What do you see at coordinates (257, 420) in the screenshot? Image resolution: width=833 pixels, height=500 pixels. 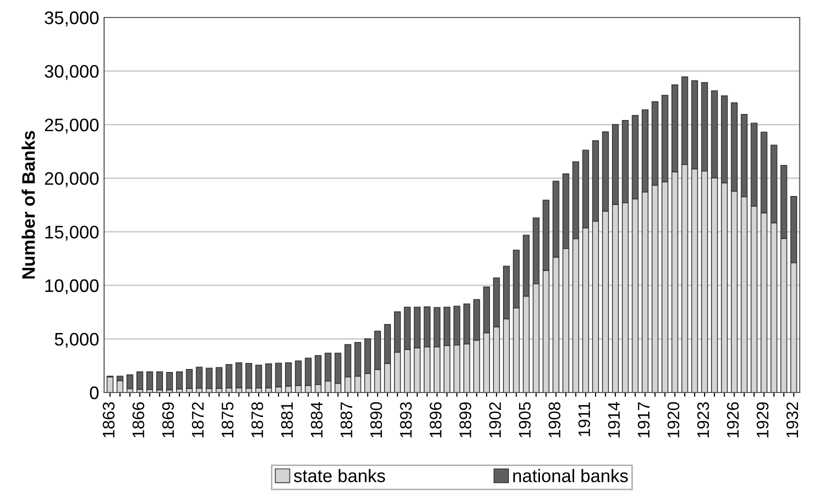 I see `x-tick-label: 1878` at bounding box center [257, 420].